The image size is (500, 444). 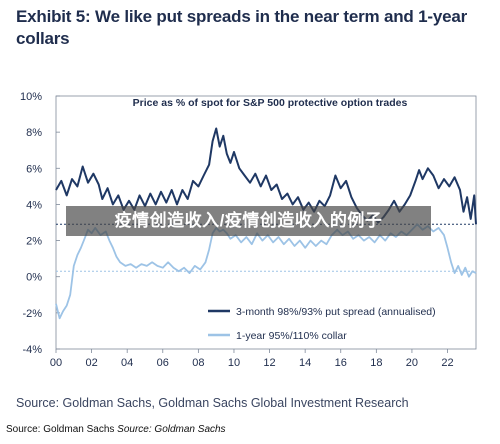 I want to click on overlay-banner: 疫情创造收入/疫情创造收入的例子, so click(x=248, y=221).